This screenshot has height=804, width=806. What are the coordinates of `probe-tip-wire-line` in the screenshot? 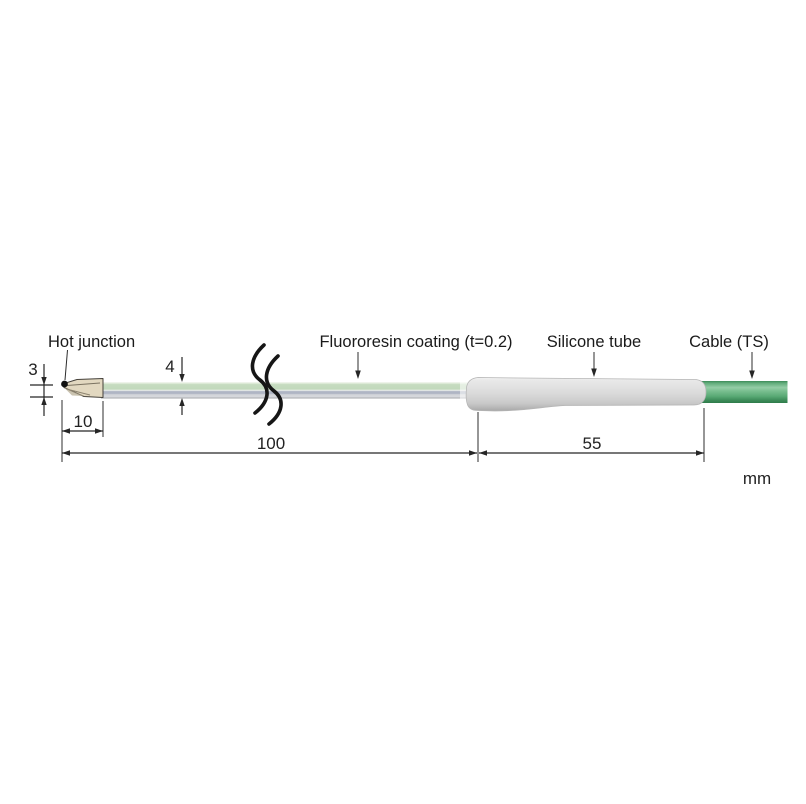 It's located at (83, 384).